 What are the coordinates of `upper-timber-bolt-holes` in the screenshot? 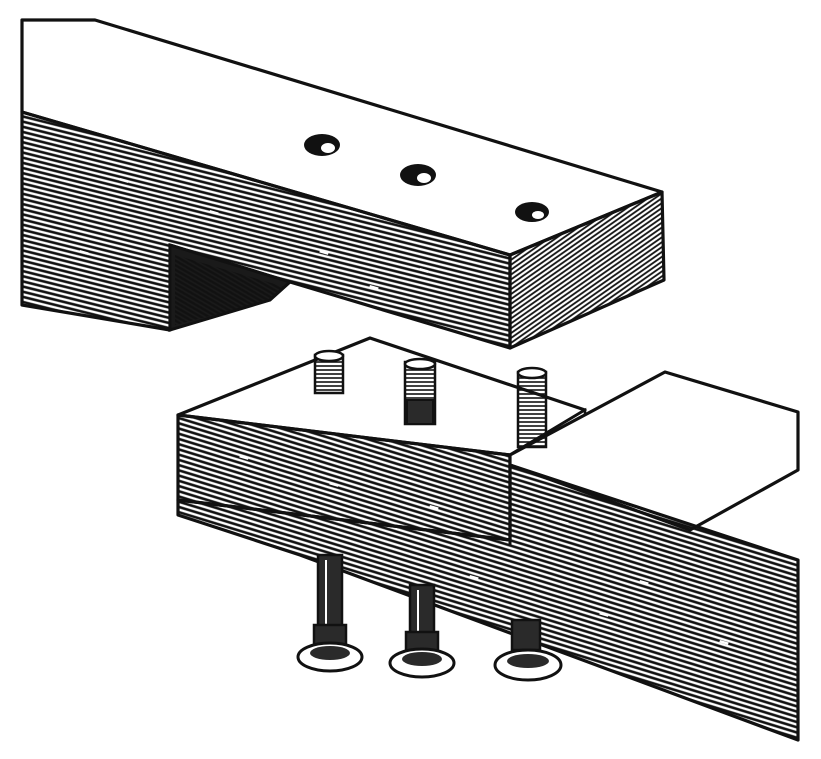 It's located at (426, 178).